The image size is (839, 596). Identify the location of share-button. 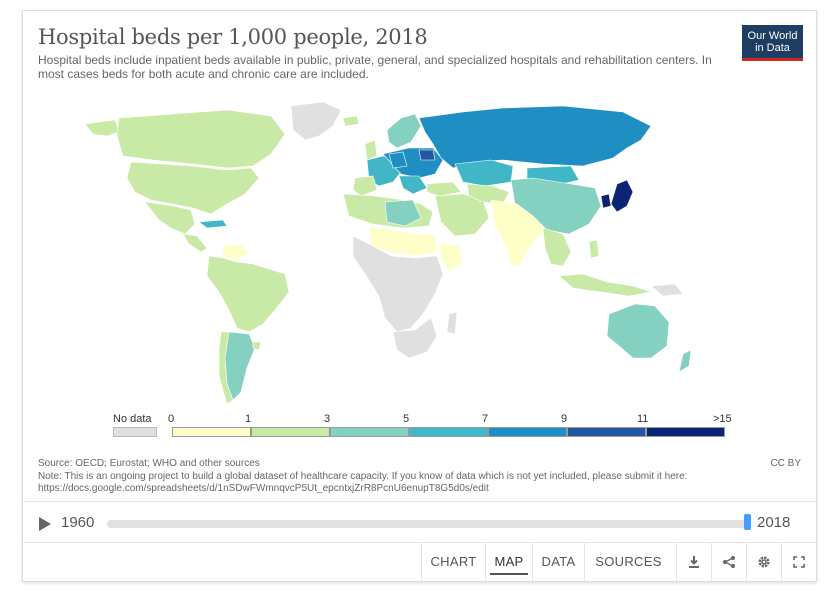
(728, 562).